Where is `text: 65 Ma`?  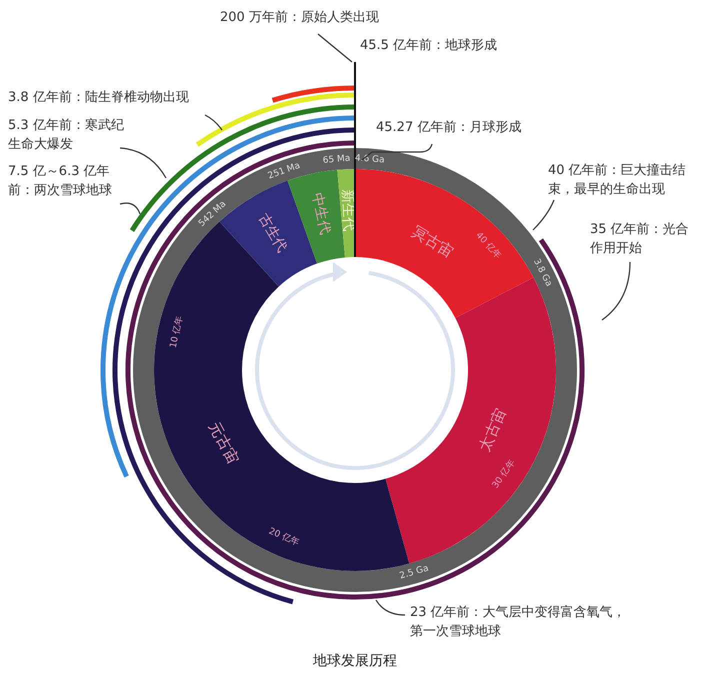 text: 65 Ma is located at coordinates (336, 160).